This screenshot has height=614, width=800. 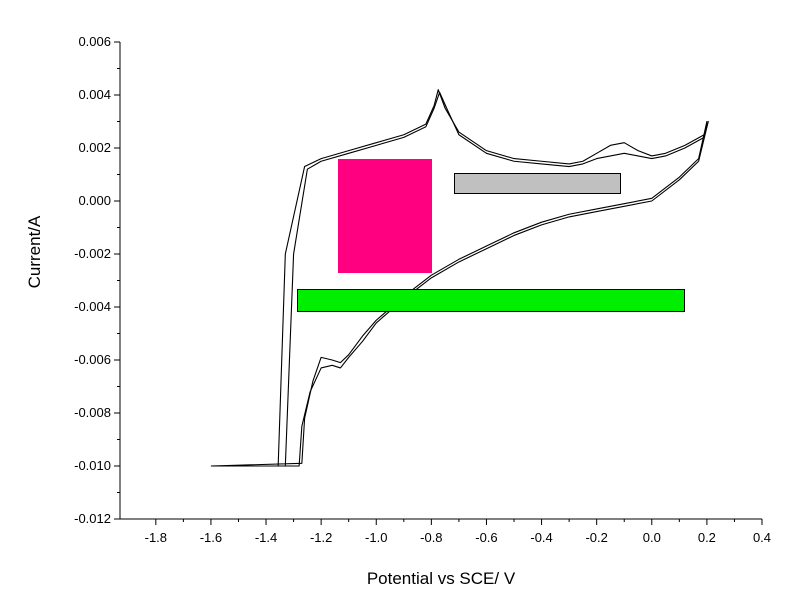 What do you see at coordinates (92, 359) in the screenshot?
I see `y-tick-label: -0.006` at bounding box center [92, 359].